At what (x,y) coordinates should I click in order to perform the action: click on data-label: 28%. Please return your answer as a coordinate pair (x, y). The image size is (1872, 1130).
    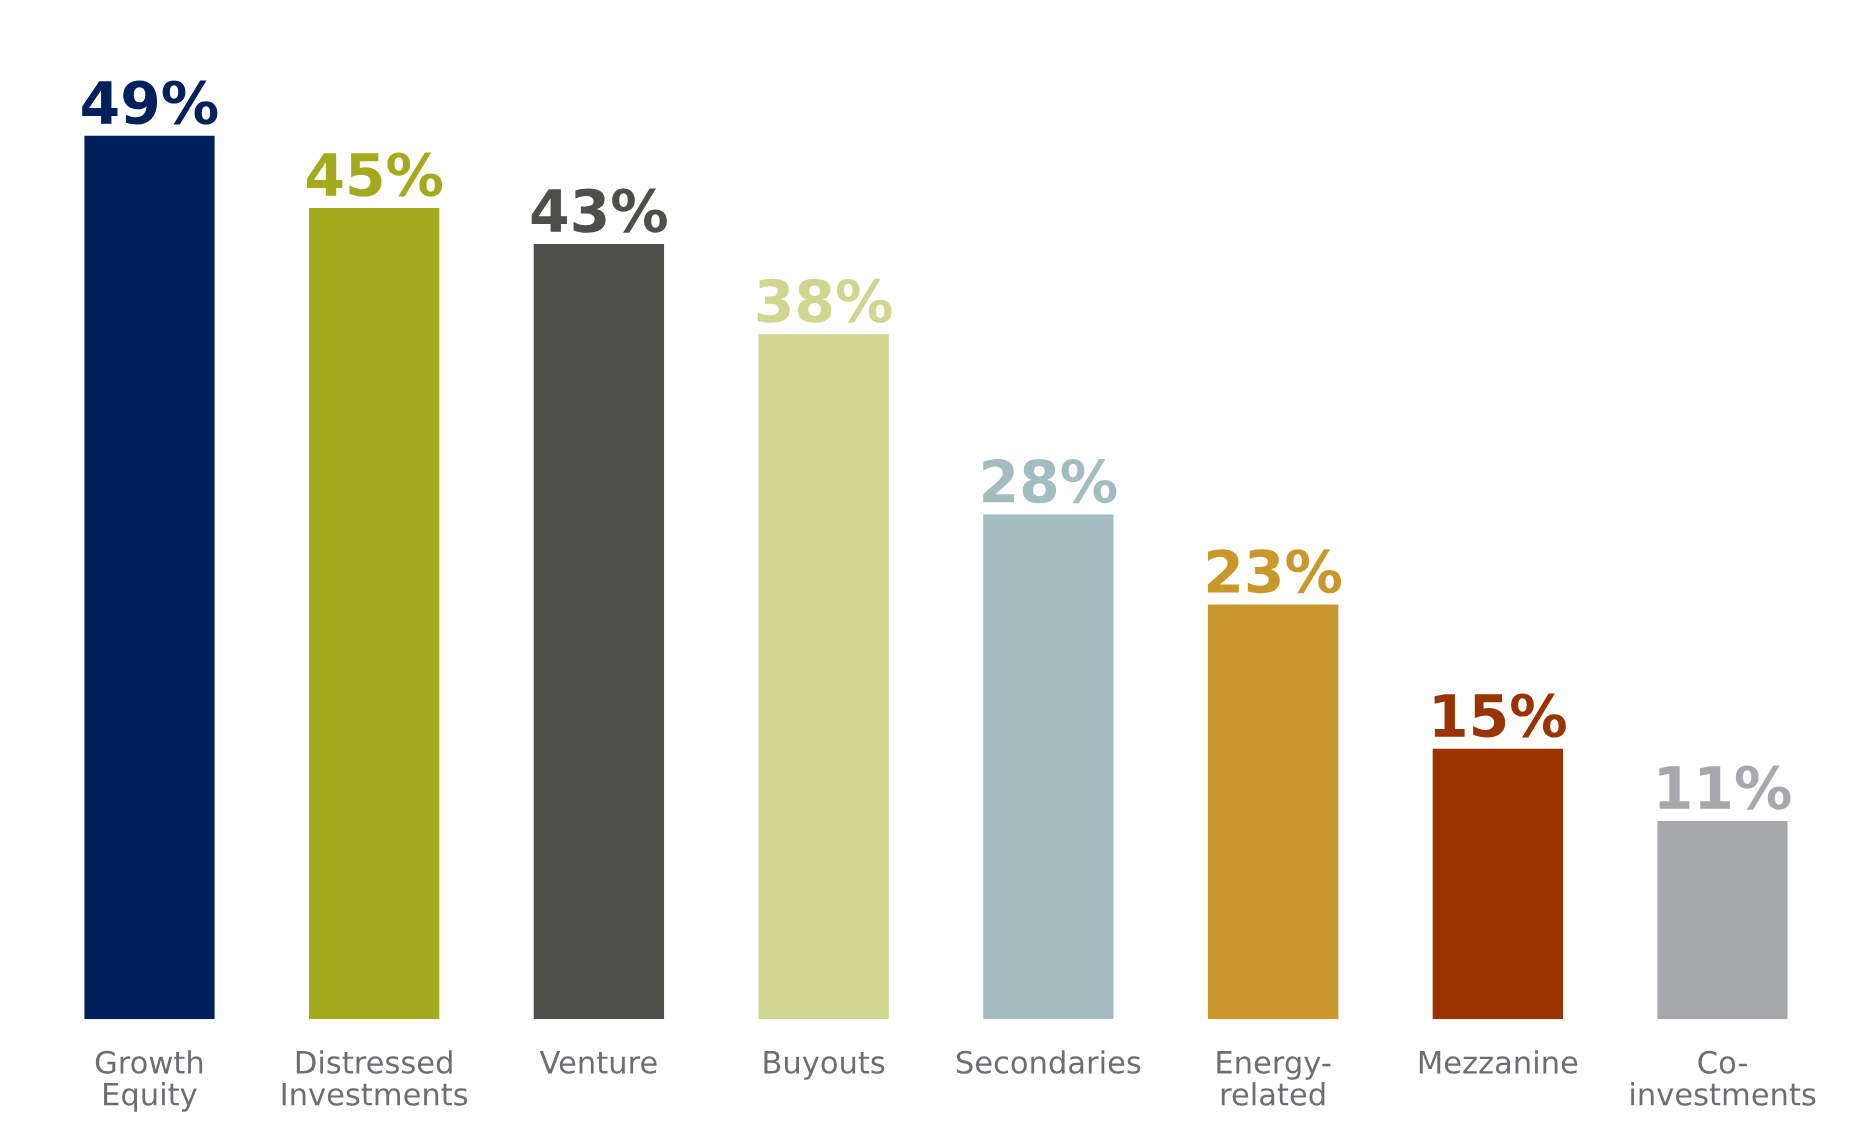
    Looking at the image, I should click on (1050, 481).